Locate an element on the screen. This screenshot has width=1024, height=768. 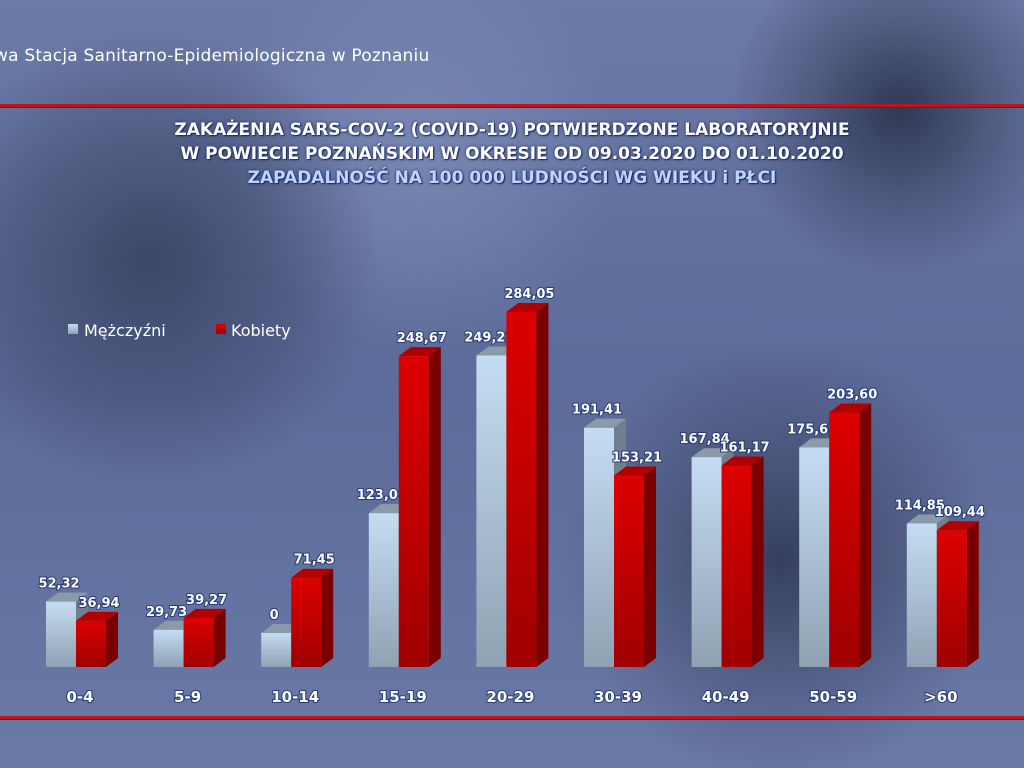
women-bar-40-49-top is located at coordinates (742, 461).